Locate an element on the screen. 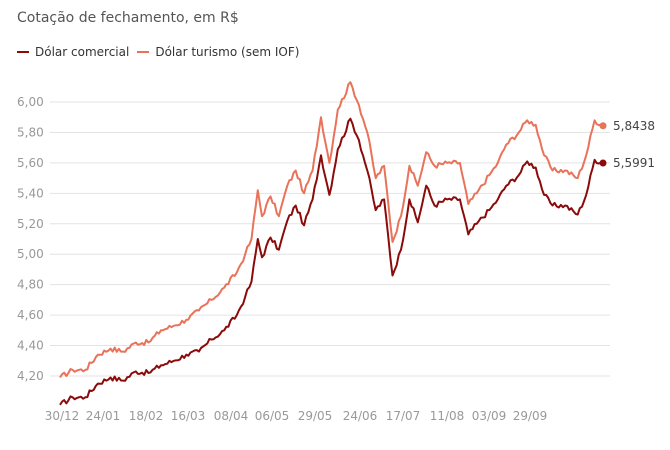  y-tick-label: 5,40 is located at coordinates (30, 193).